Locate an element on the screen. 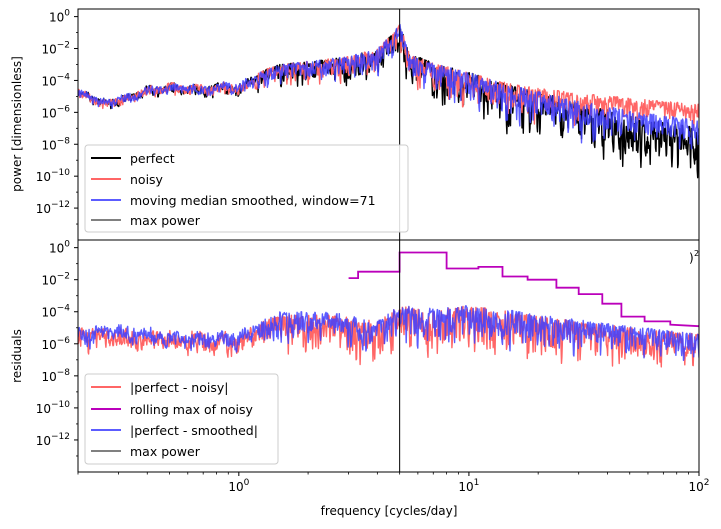 This screenshot has height=529, width=721. bottom-legend-item-rolling-max: rolling max of noisy is located at coordinates (172, 409).